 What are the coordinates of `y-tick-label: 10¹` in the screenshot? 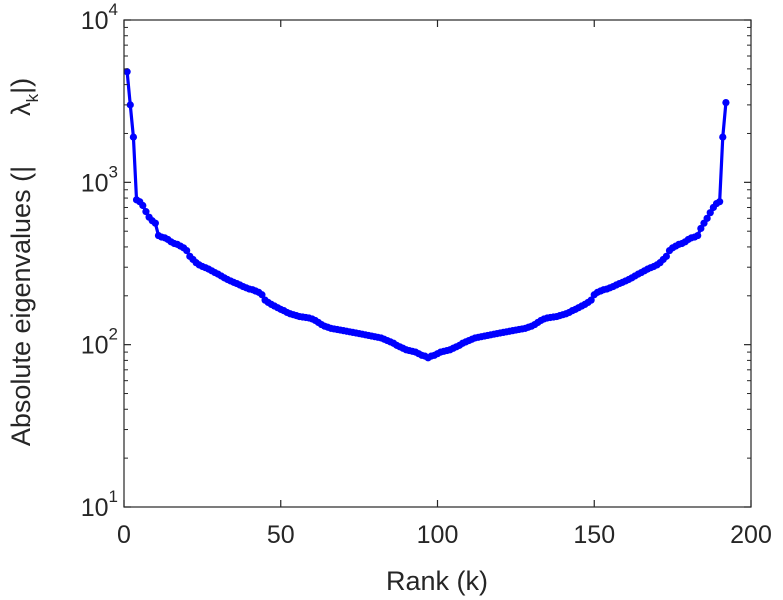 It's located at (99, 504).